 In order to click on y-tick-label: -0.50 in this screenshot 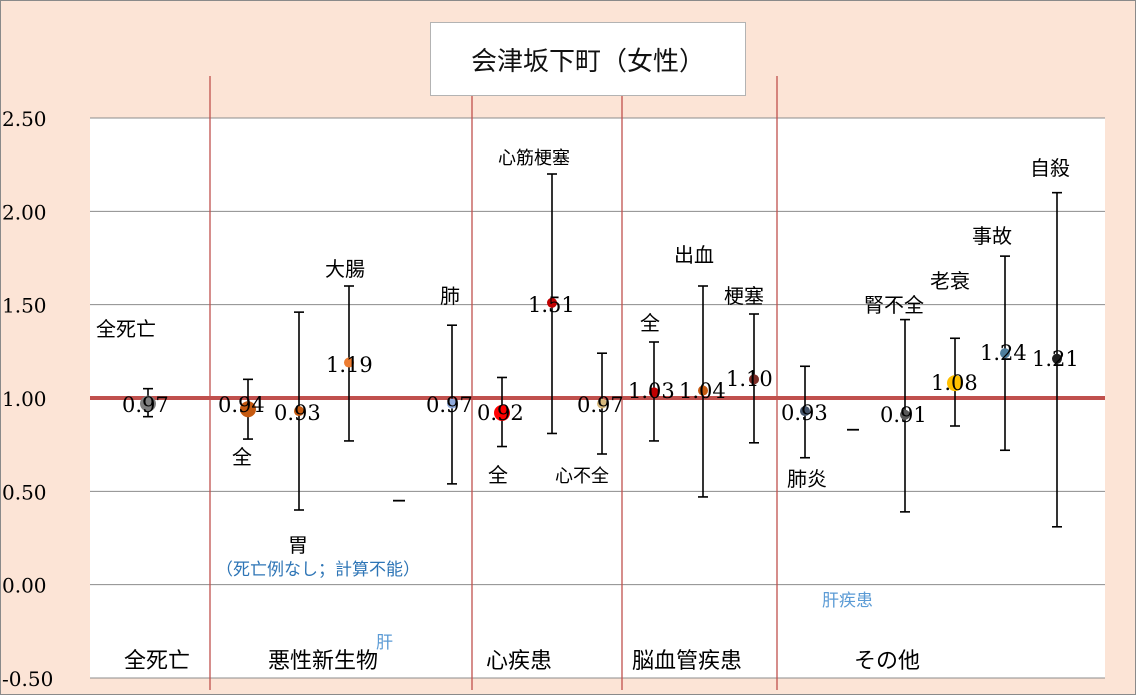, I will do `click(27, 679)`.